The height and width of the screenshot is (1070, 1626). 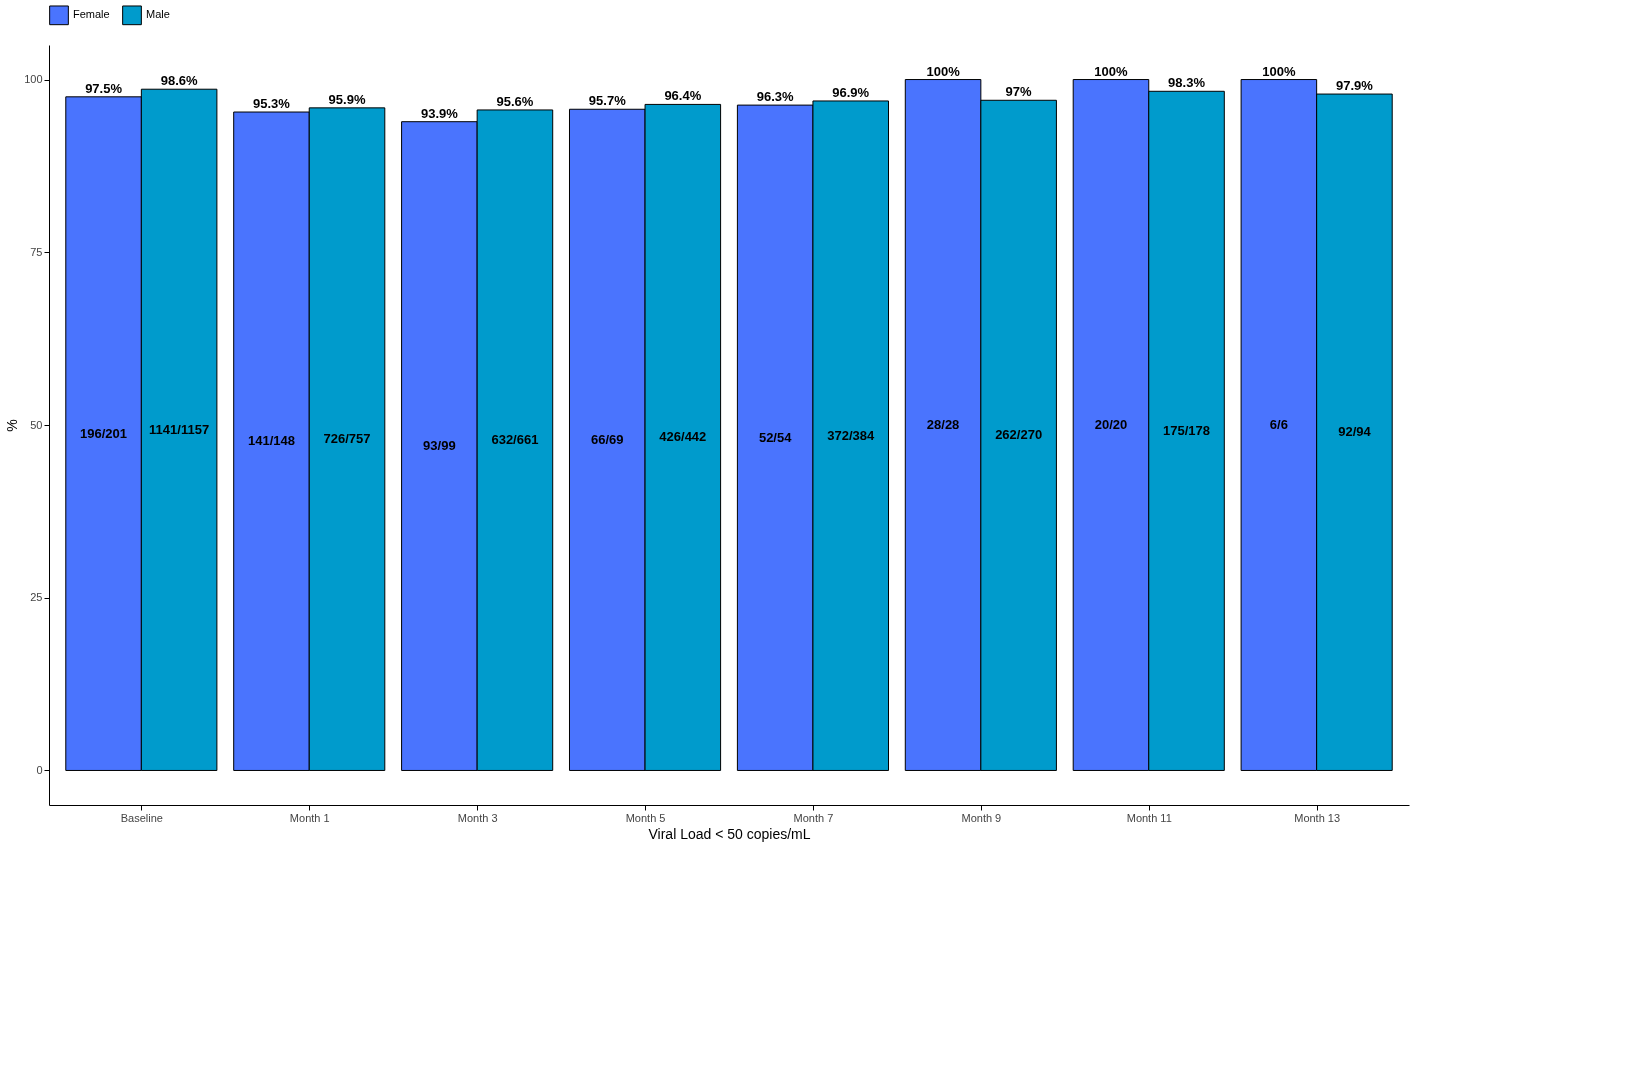 I want to click on x-tick-label: Baseline, so click(x=141, y=817).